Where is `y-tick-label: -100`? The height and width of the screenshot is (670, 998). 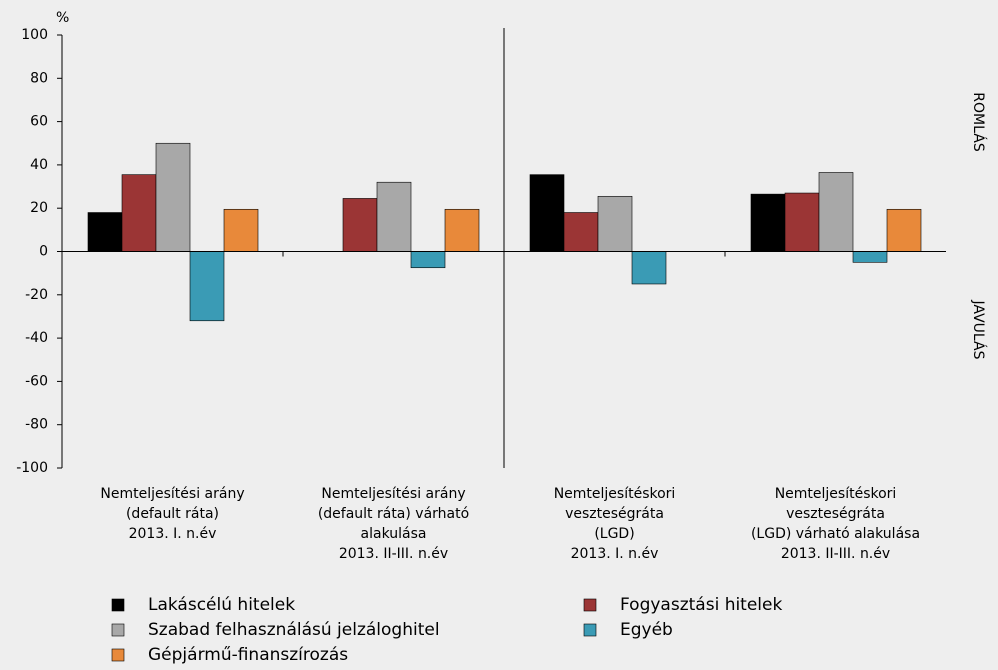
y-tick-label: -100 is located at coordinates (32, 468).